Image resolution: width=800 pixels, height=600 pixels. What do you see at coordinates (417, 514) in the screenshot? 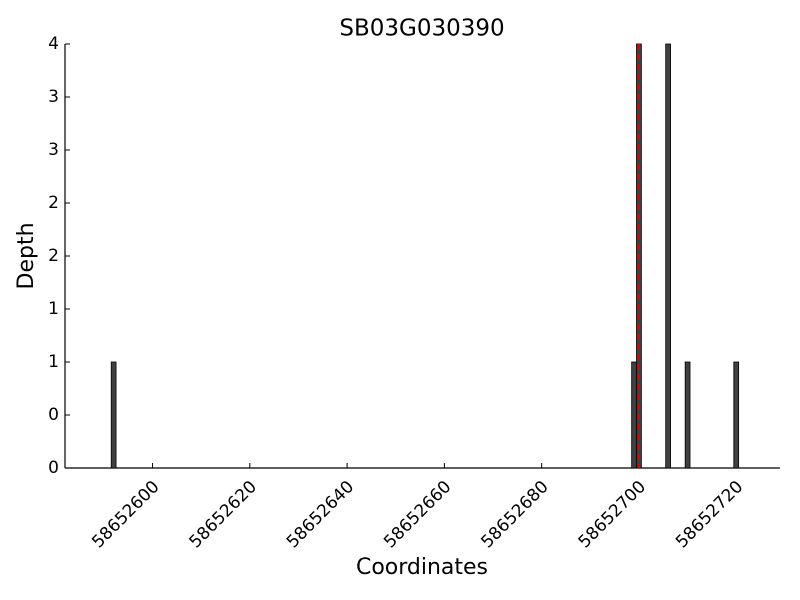
I see `x-tick-label: 58652660` at bounding box center [417, 514].